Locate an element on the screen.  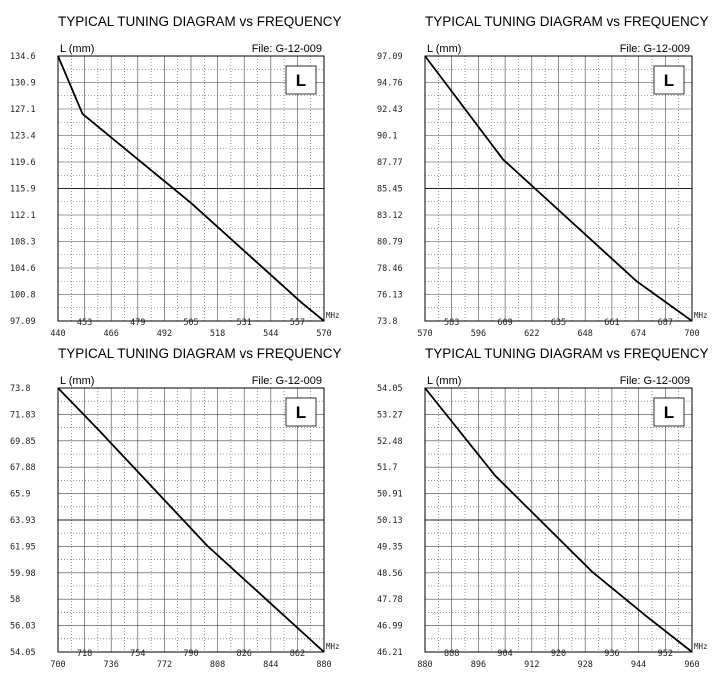
x-tick-label: 912 is located at coordinates (531, 665).